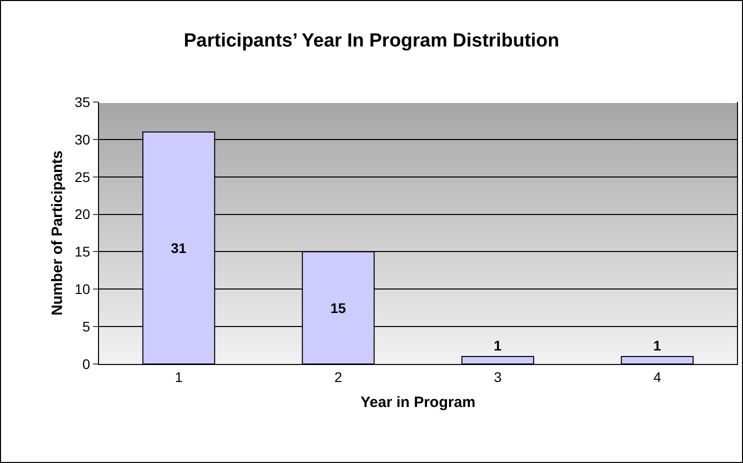 This screenshot has height=463, width=743. I want to click on y-tick-label: 10, so click(82, 289).